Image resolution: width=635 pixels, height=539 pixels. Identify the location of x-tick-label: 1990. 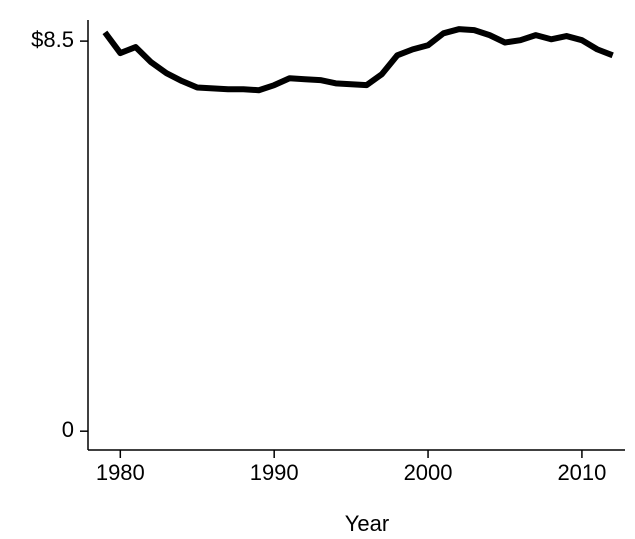
(274, 472).